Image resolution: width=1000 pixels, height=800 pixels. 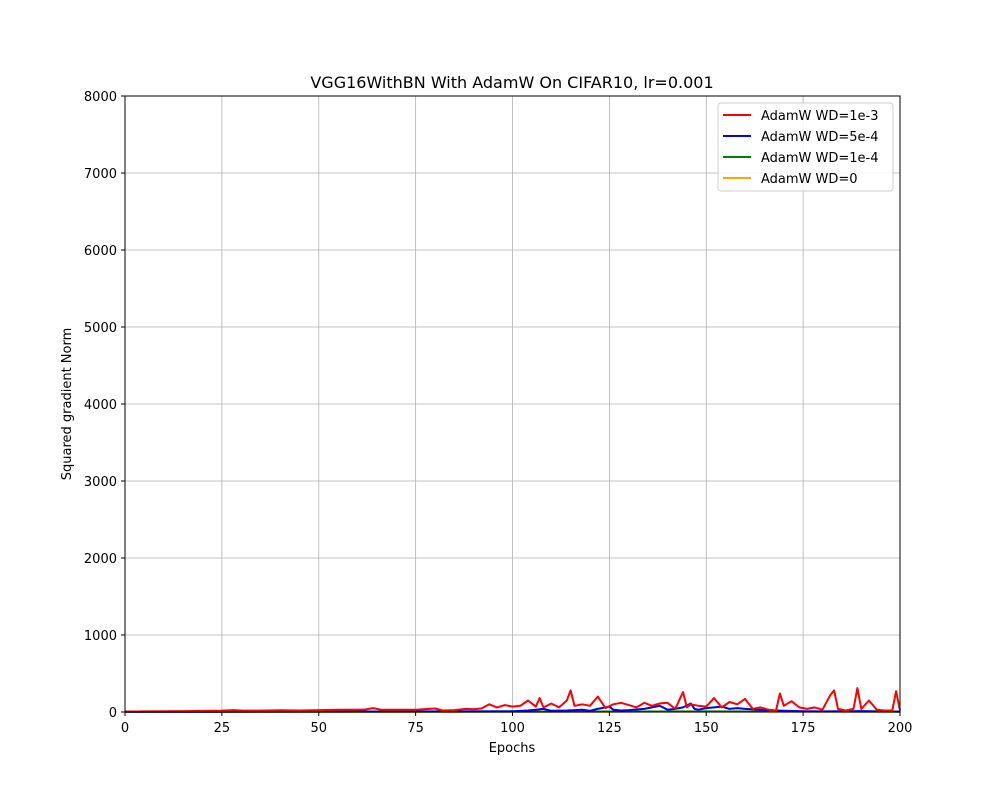 I want to click on x-tick-label: 150, so click(x=706, y=728).